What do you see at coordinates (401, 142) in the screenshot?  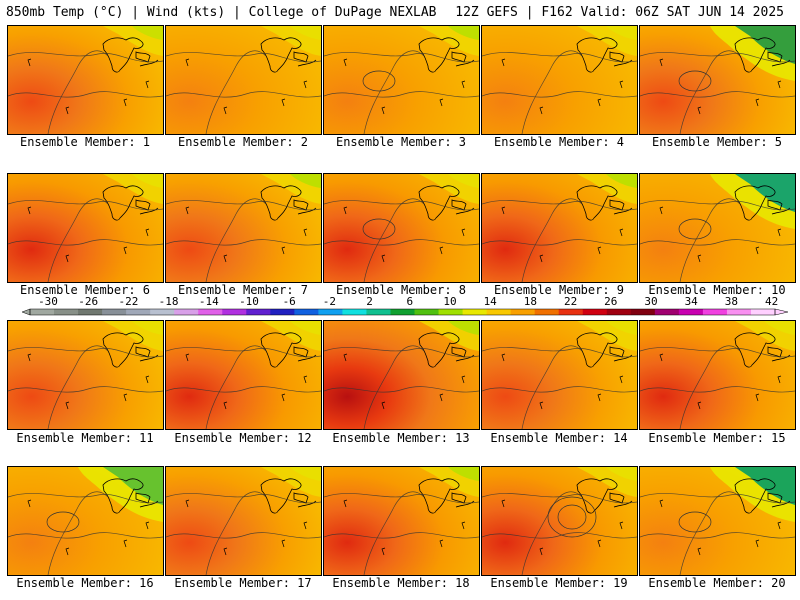 I see `panel-caption: Ensemble Member: 3` at bounding box center [401, 142].